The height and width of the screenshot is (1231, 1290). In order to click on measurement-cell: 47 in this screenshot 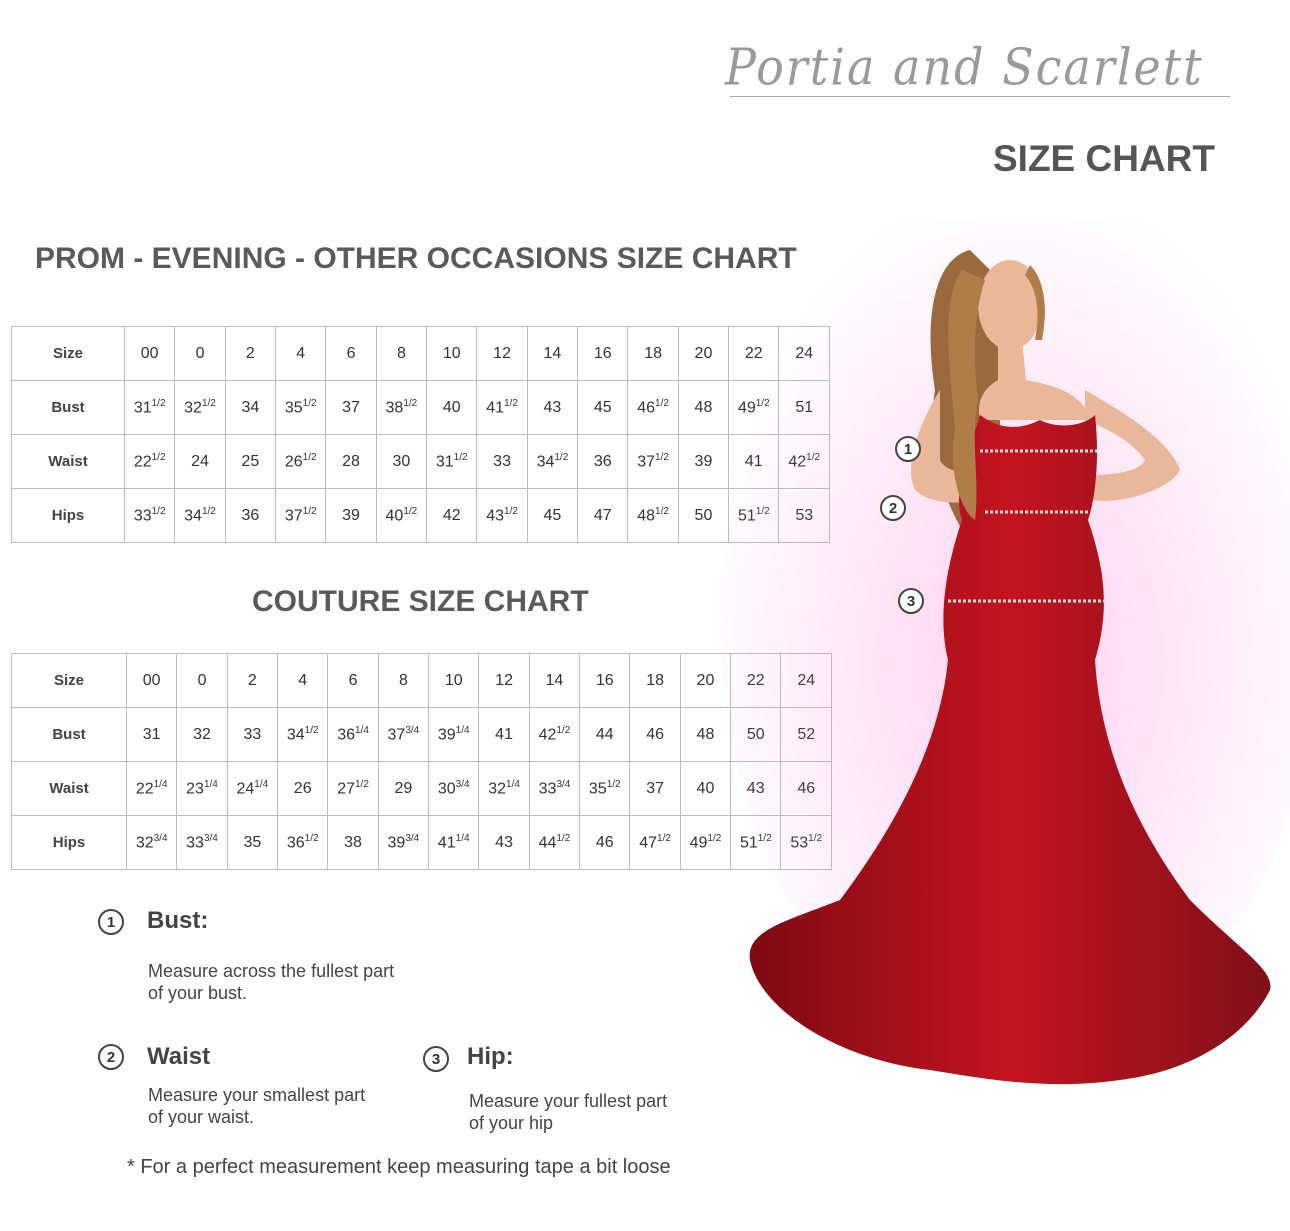, I will do `click(603, 515)`.